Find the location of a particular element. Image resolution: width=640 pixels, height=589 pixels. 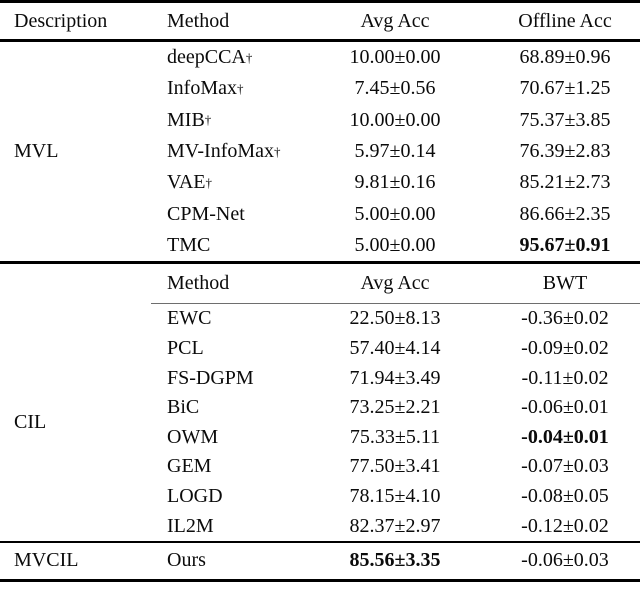

table-header-row: Description Method Avg Acc Offline Acc is located at coordinates (320, 21).